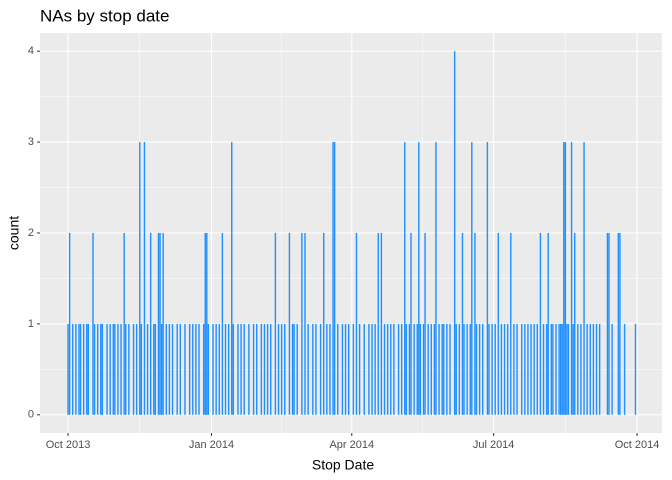 The height and width of the screenshot is (480, 672). What do you see at coordinates (351, 445) in the screenshot?
I see `x-tick-label: Apr 2014` at bounding box center [351, 445].